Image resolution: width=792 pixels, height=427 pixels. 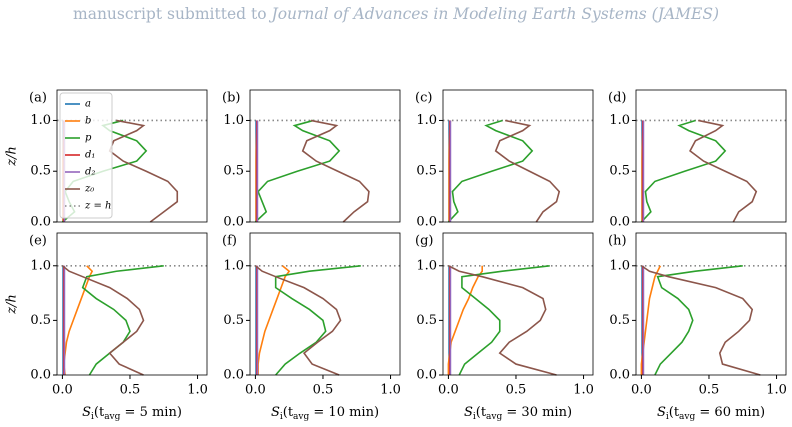 I want to click on legend-label: d₁, so click(x=90, y=155).